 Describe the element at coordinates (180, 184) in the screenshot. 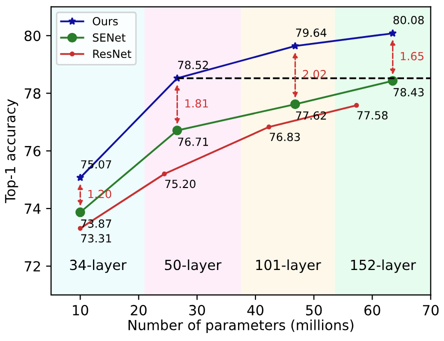

I see `data-label: 75.20` at that location.